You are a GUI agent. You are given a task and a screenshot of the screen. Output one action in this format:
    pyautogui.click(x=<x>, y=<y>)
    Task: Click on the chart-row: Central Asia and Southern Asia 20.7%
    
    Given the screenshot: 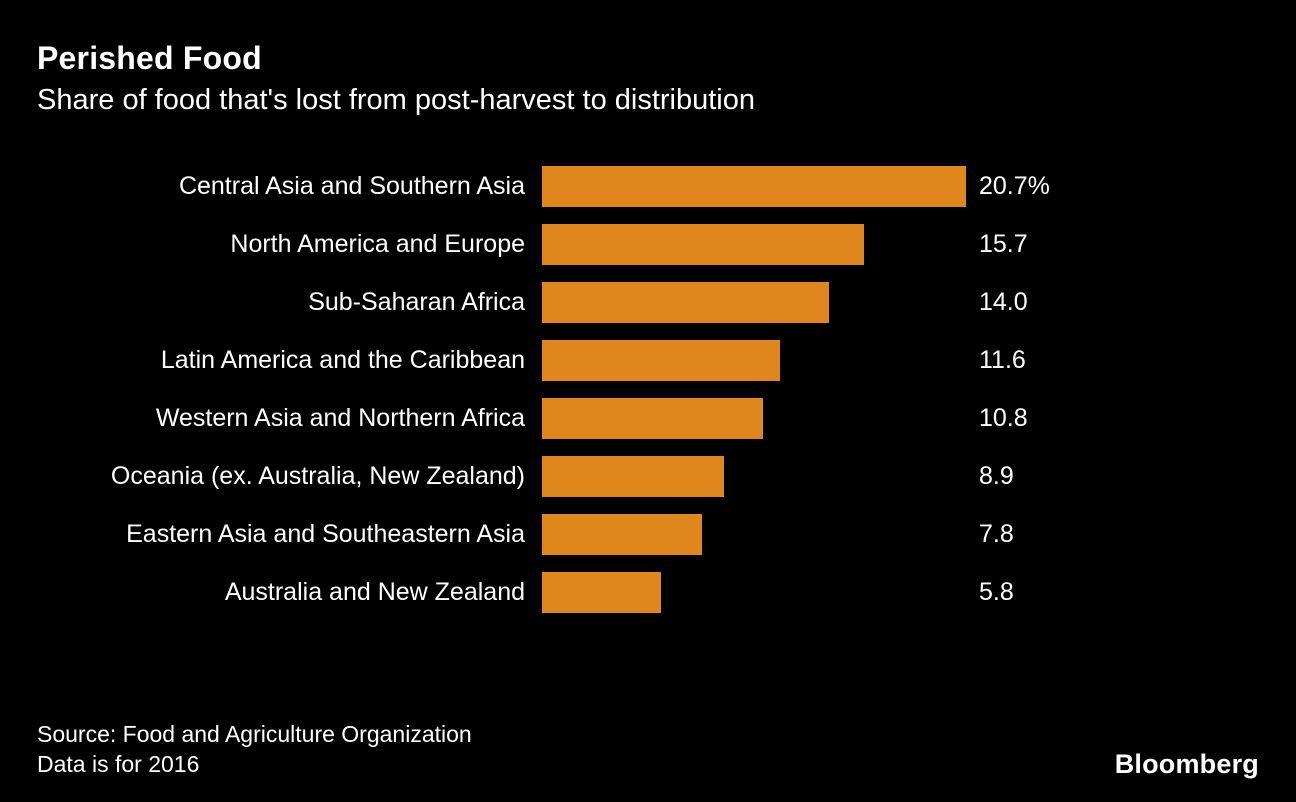 What is the action you would take?
    pyautogui.click(x=648, y=187)
    